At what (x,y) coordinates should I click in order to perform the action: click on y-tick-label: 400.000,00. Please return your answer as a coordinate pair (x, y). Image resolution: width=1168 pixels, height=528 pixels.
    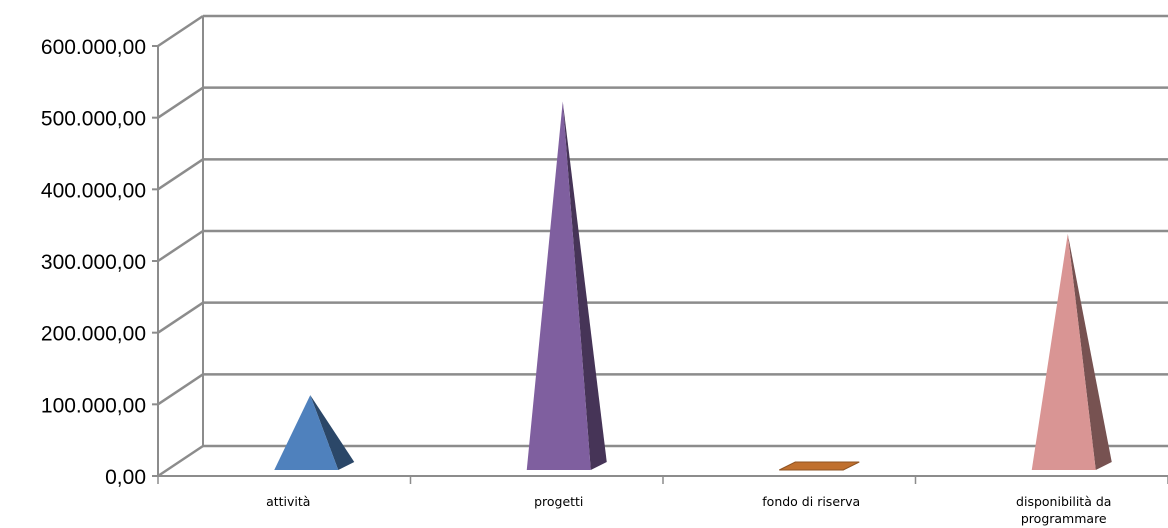
    Looking at the image, I should click on (93, 190).